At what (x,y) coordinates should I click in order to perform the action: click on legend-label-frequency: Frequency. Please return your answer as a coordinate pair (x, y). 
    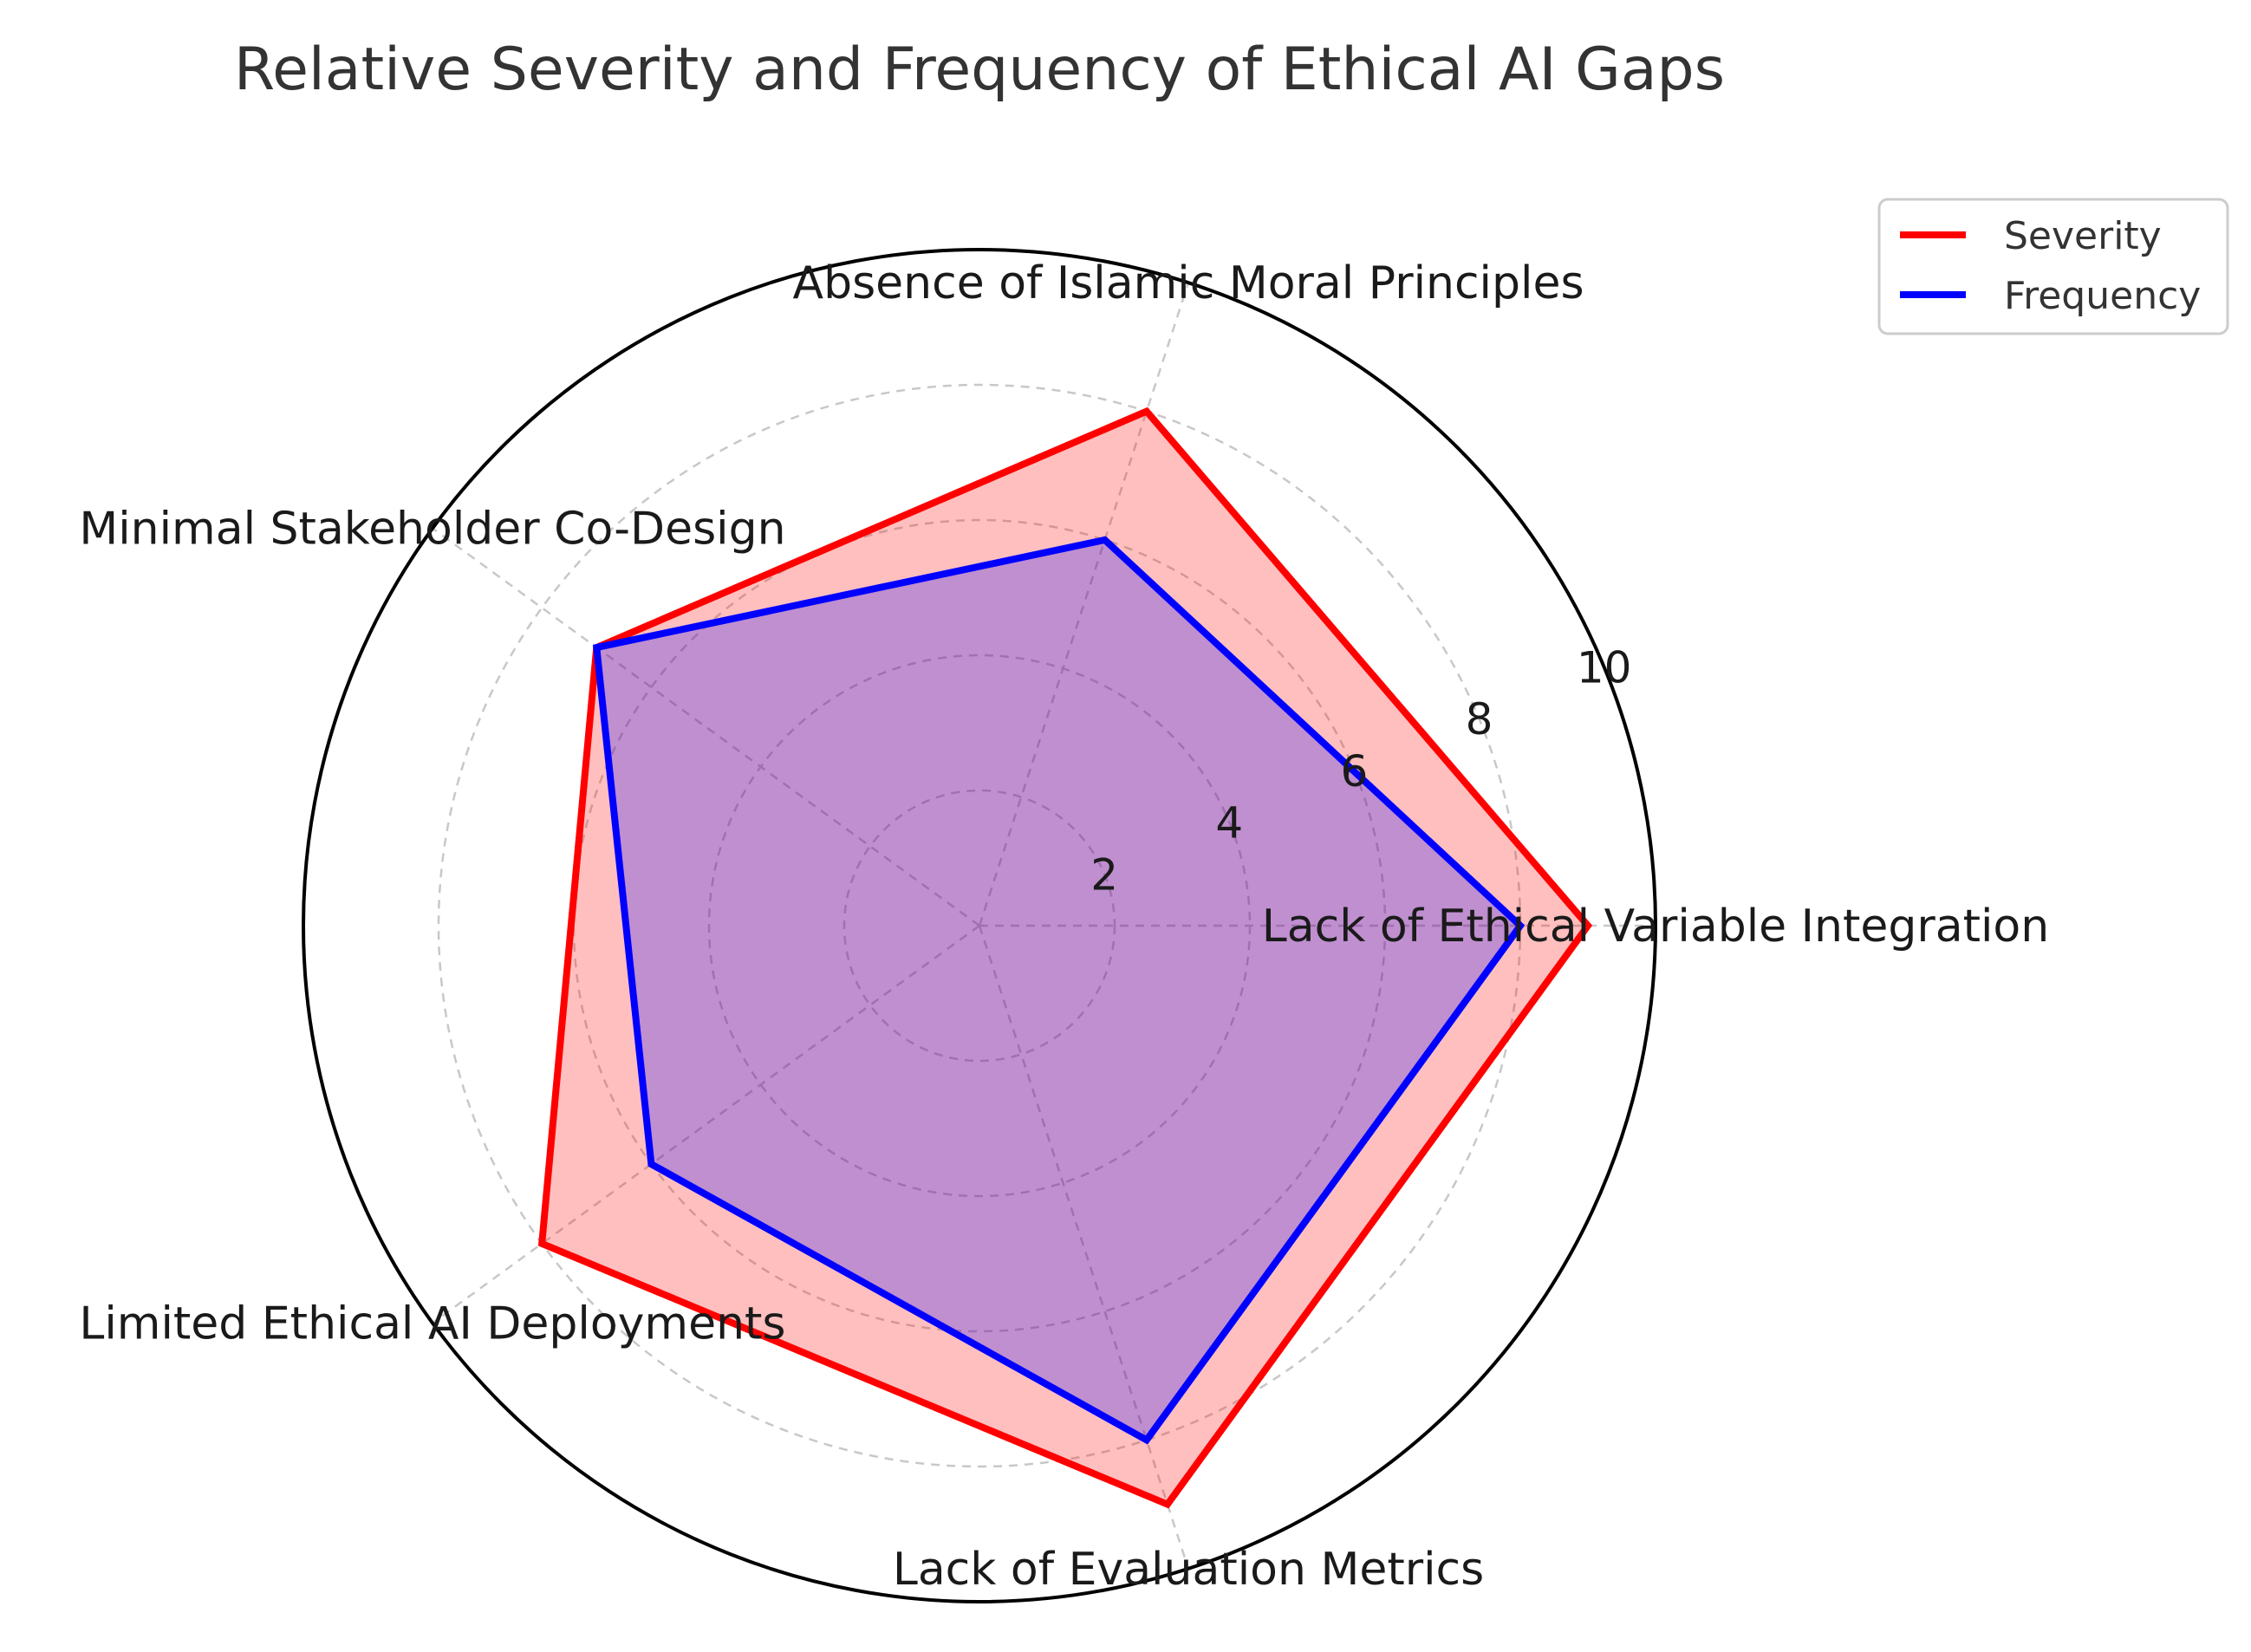
    Looking at the image, I should click on (2102, 296).